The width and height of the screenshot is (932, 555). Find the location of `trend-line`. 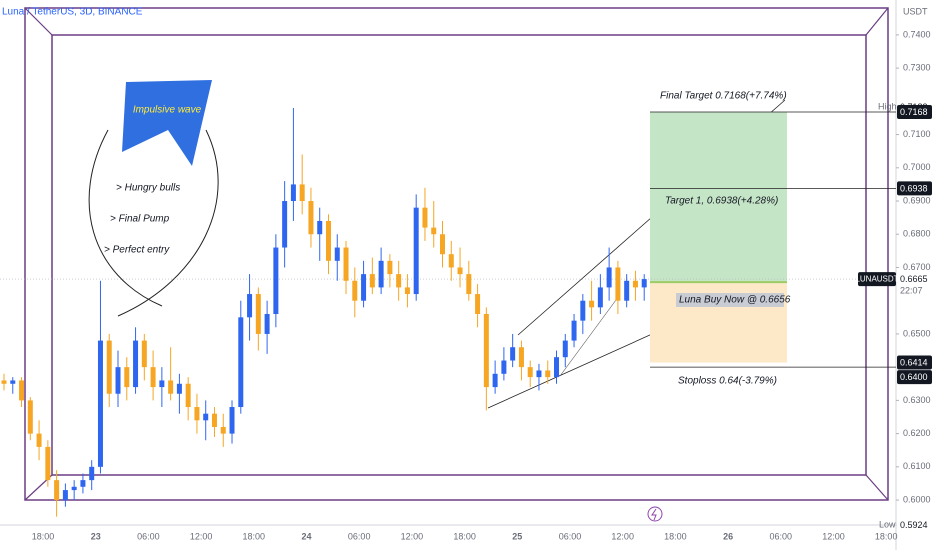

trend-line is located at coordinates (588, 338).